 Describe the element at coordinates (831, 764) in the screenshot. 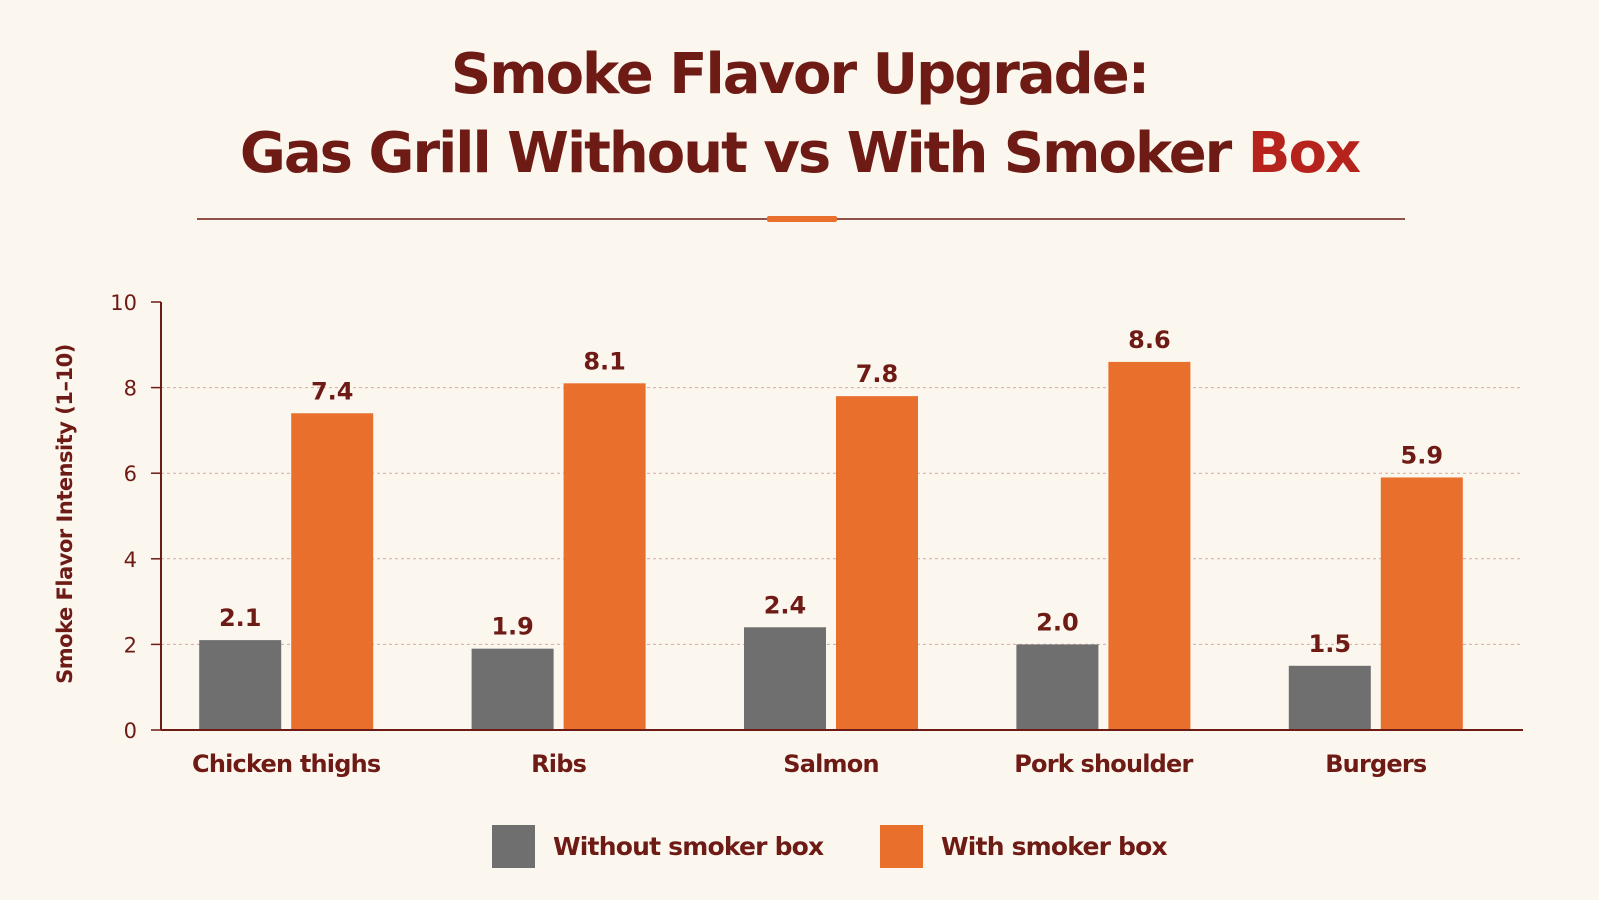

I see `x-category-label: Salmon` at that location.